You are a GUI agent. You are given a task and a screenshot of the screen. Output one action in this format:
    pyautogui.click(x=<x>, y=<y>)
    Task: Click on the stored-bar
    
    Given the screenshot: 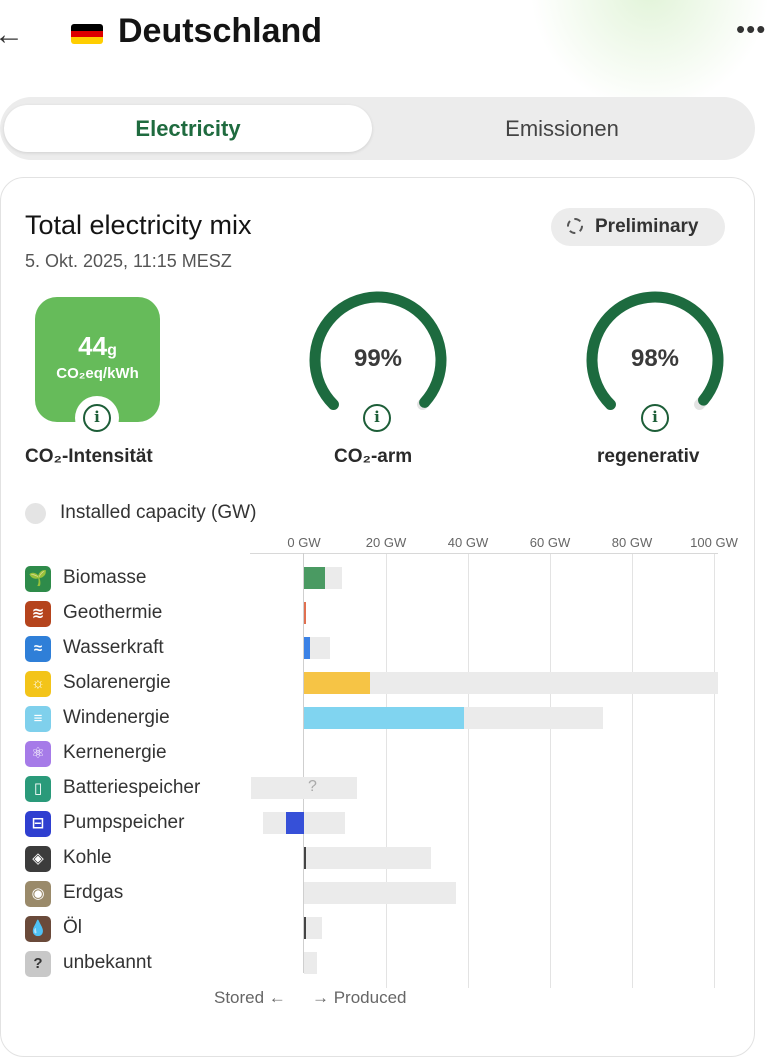 What is the action you would take?
    pyautogui.click(x=294, y=823)
    